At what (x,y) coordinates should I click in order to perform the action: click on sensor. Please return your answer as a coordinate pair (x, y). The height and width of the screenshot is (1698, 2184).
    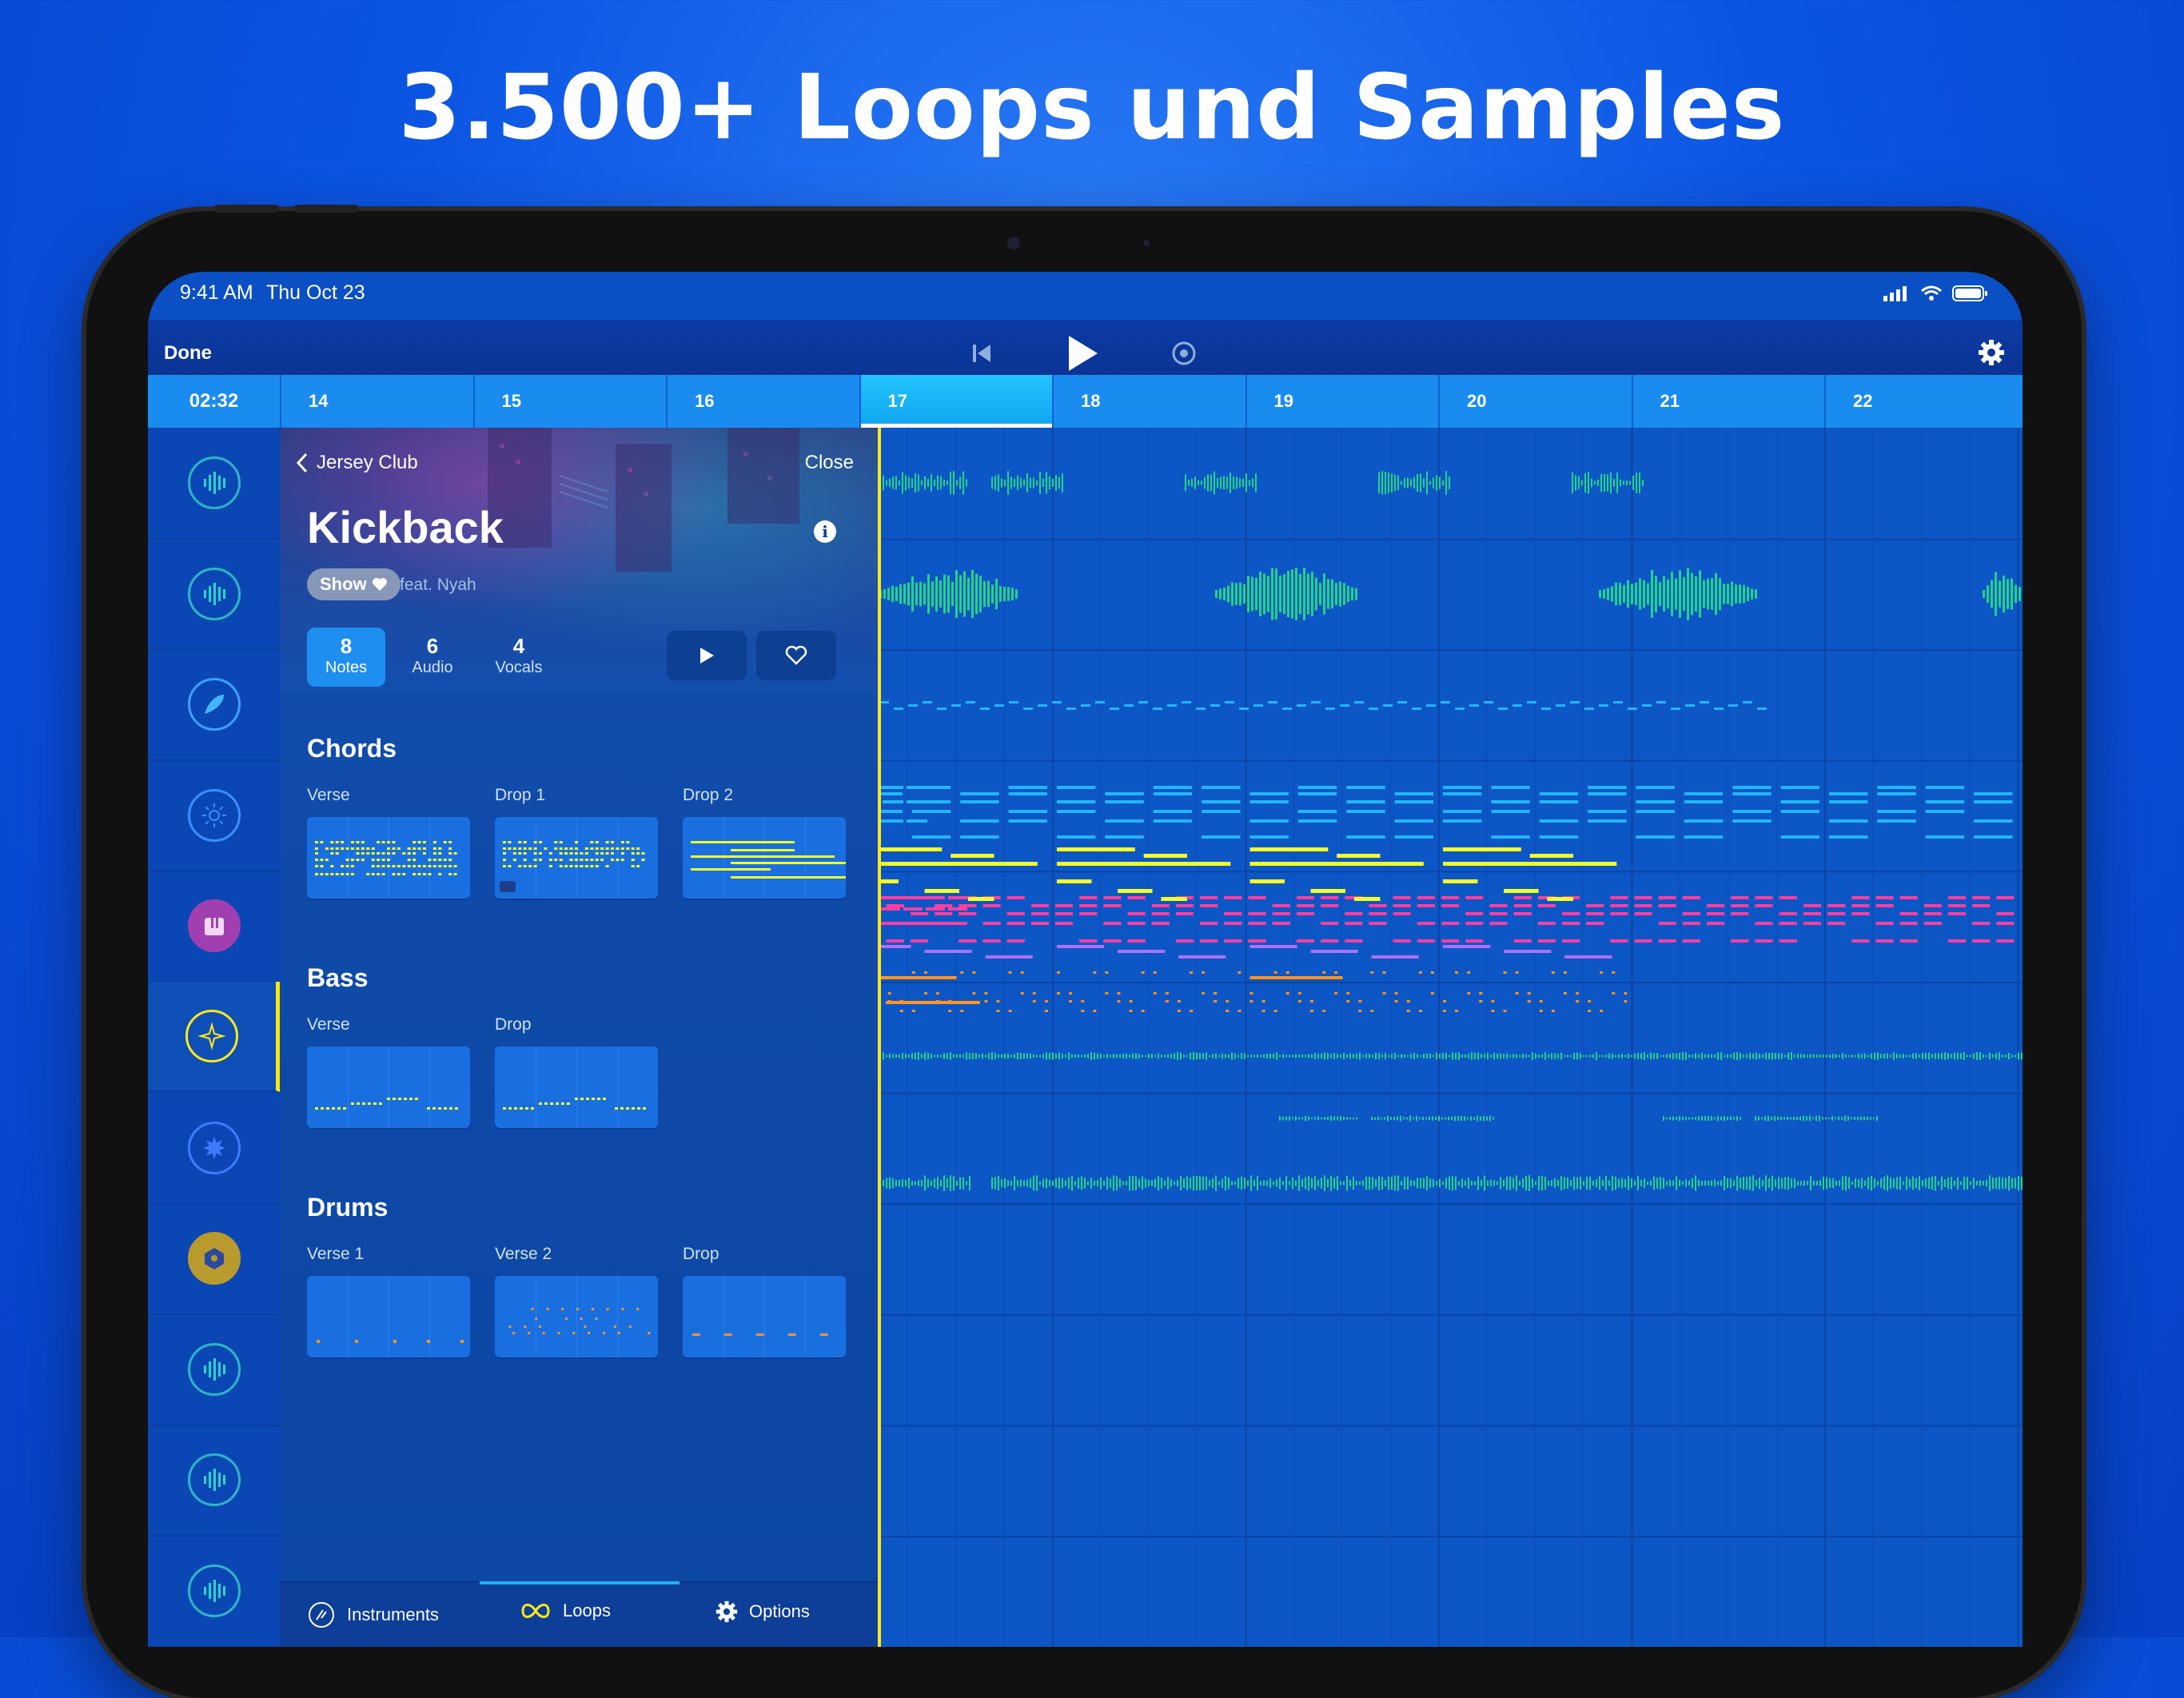
    Looking at the image, I should click on (1146, 243).